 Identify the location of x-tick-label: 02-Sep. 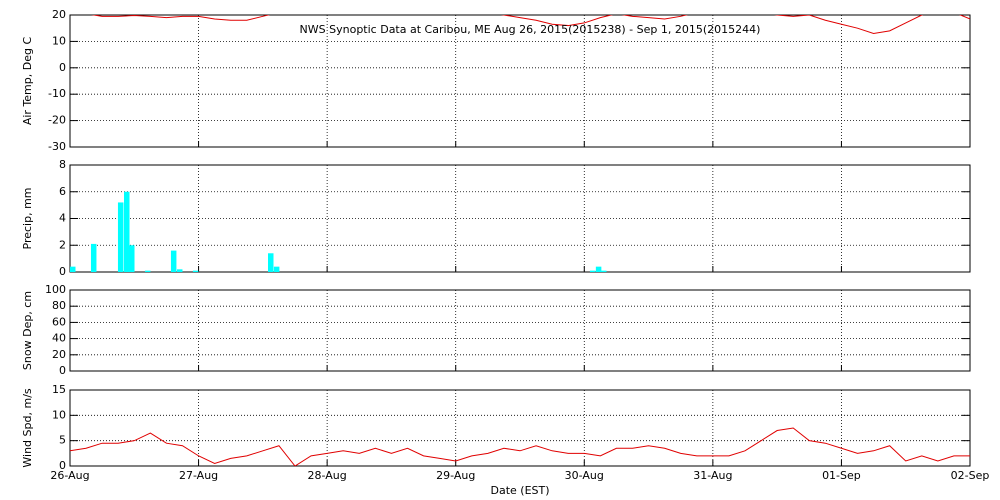
(970, 475).